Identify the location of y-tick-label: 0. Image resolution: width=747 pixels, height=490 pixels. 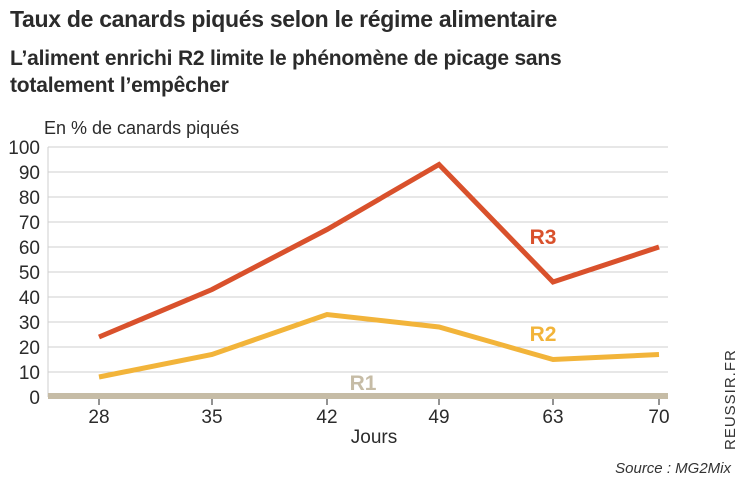
(34, 398).